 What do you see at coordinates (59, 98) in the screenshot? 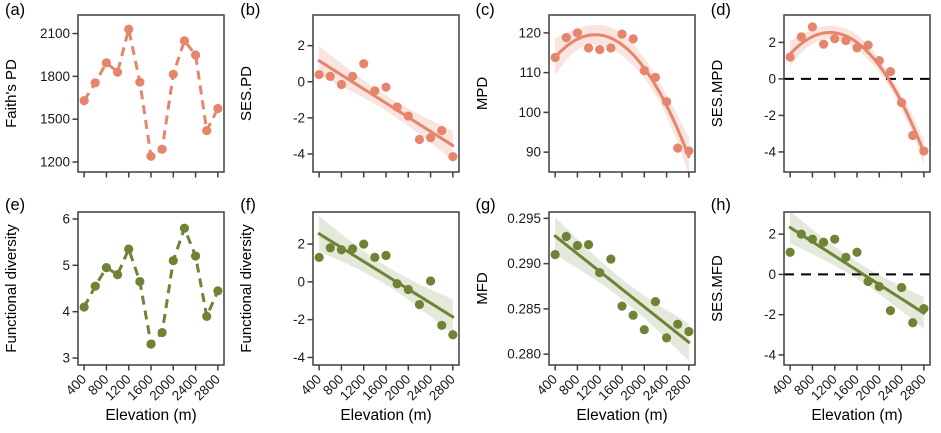
I see `y-axis-ticks: 1200 1500 1800 2100` at bounding box center [59, 98].